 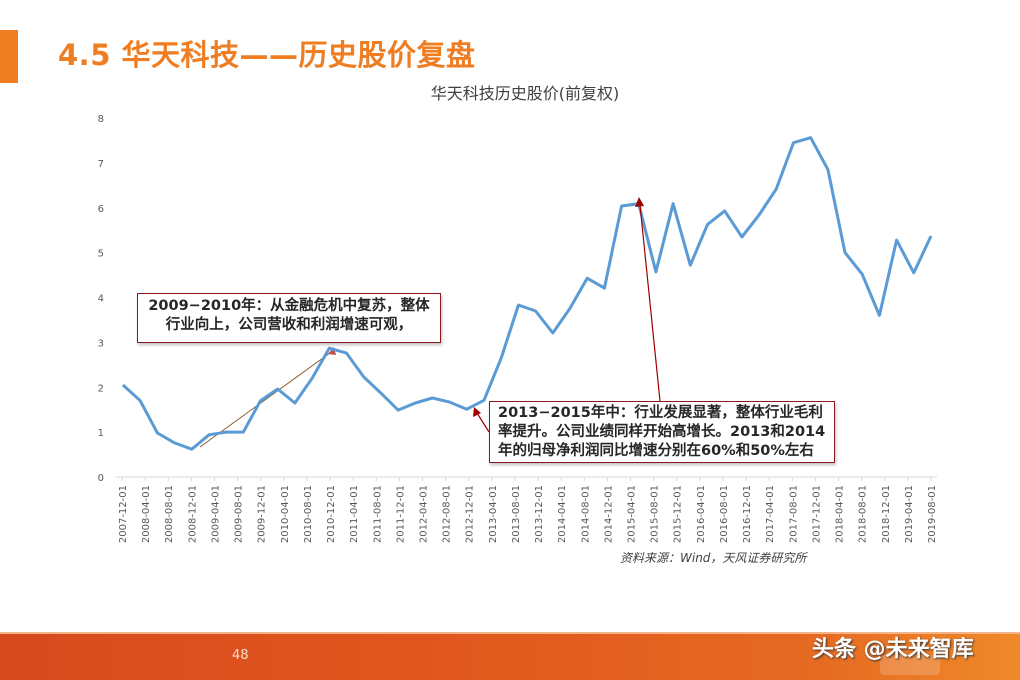 What do you see at coordinates (101, 209) in the screenshot?
I see `y-tick-label: 6` at bounding box center [101, 209].